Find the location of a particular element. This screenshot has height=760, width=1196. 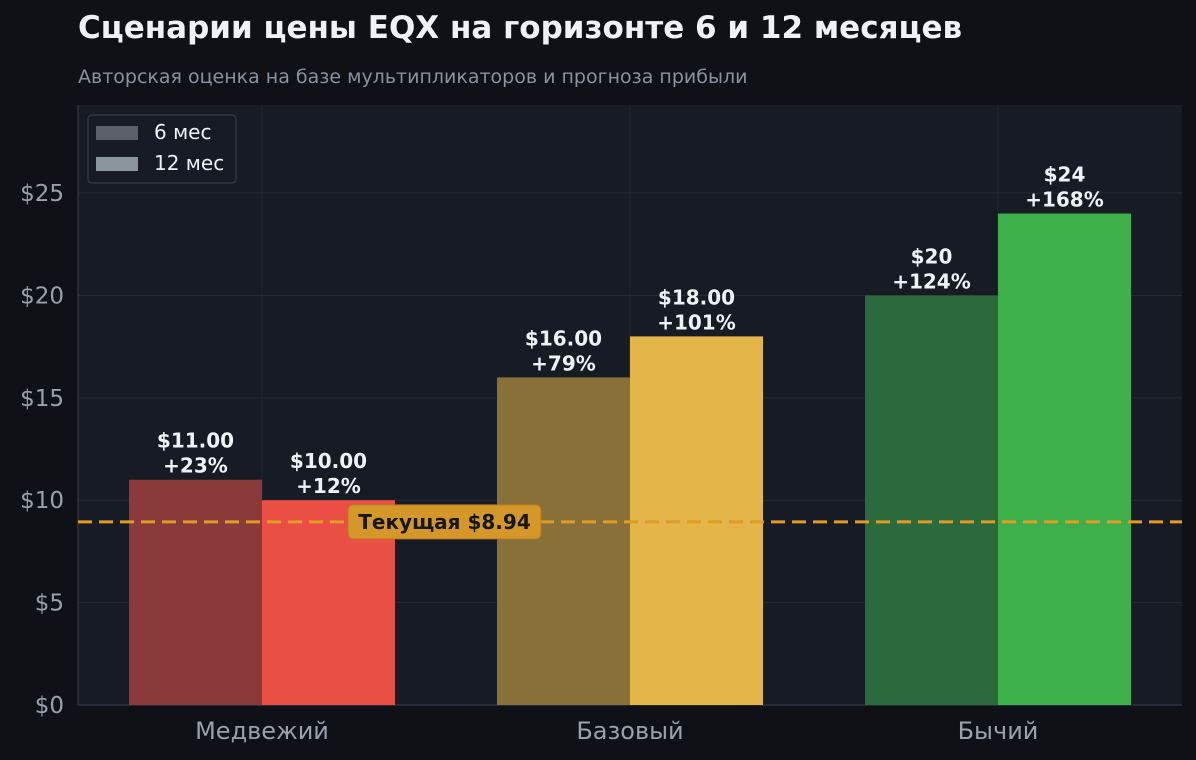

current-price-label-box is located at coordinates (444, 522).